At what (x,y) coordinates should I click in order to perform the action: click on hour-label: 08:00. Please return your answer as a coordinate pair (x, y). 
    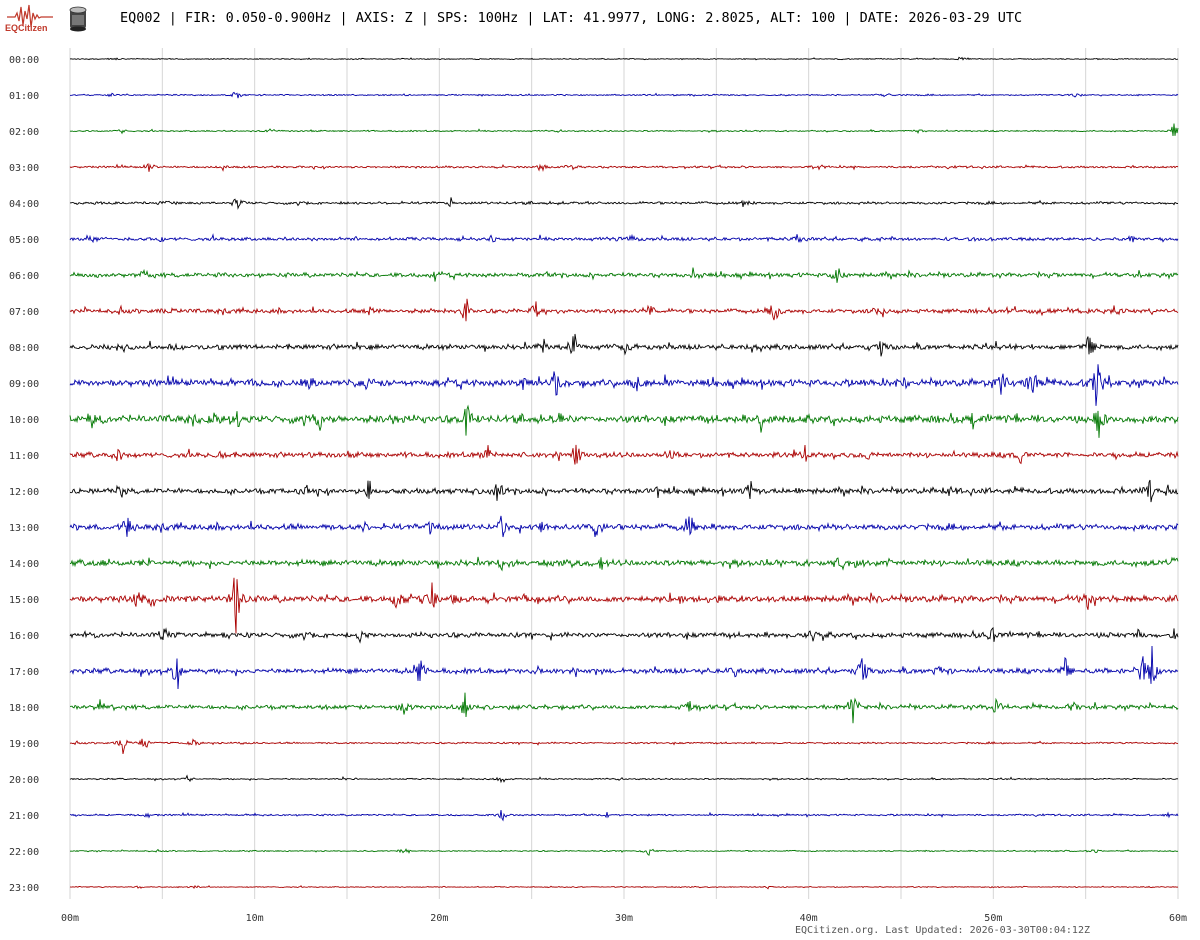
    Looking at the image, I should click on (24, 348).